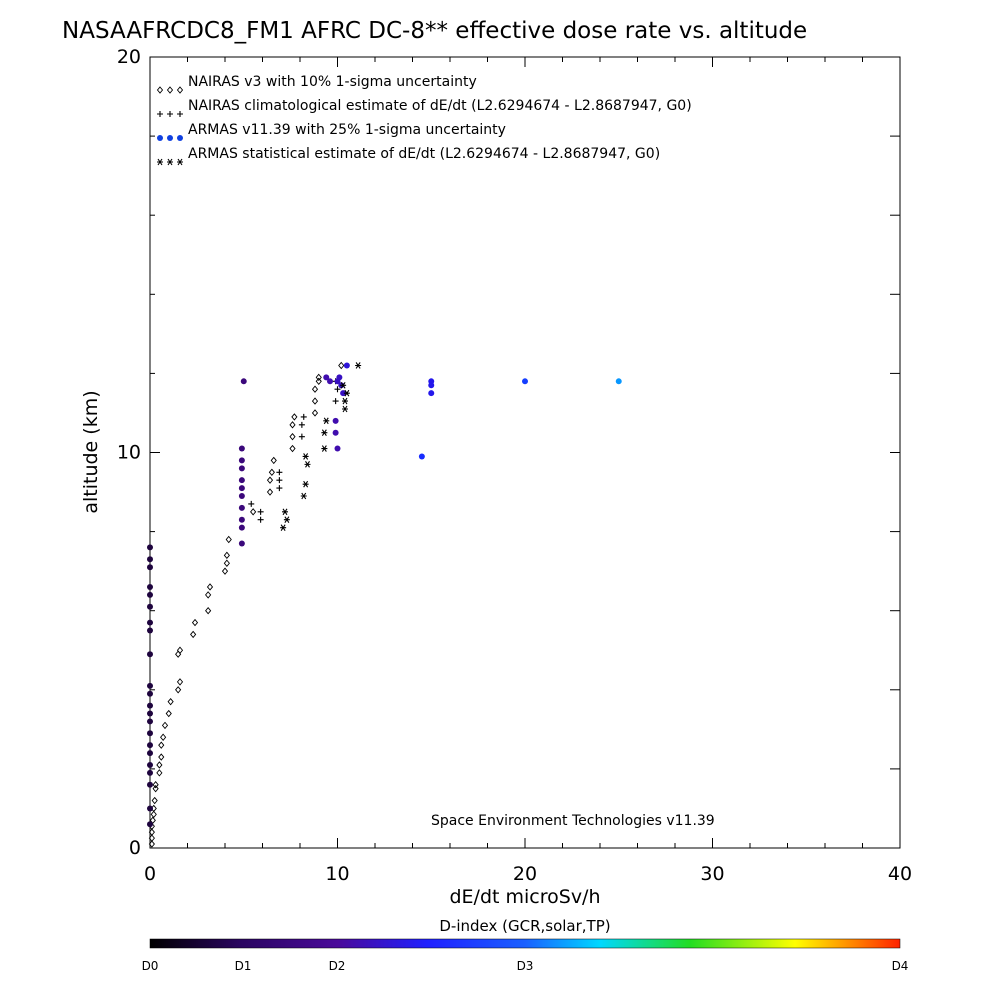  Describe the element at coordinates (129, 57) in the screenshot. I see `y-tick-label: 20` at that location.